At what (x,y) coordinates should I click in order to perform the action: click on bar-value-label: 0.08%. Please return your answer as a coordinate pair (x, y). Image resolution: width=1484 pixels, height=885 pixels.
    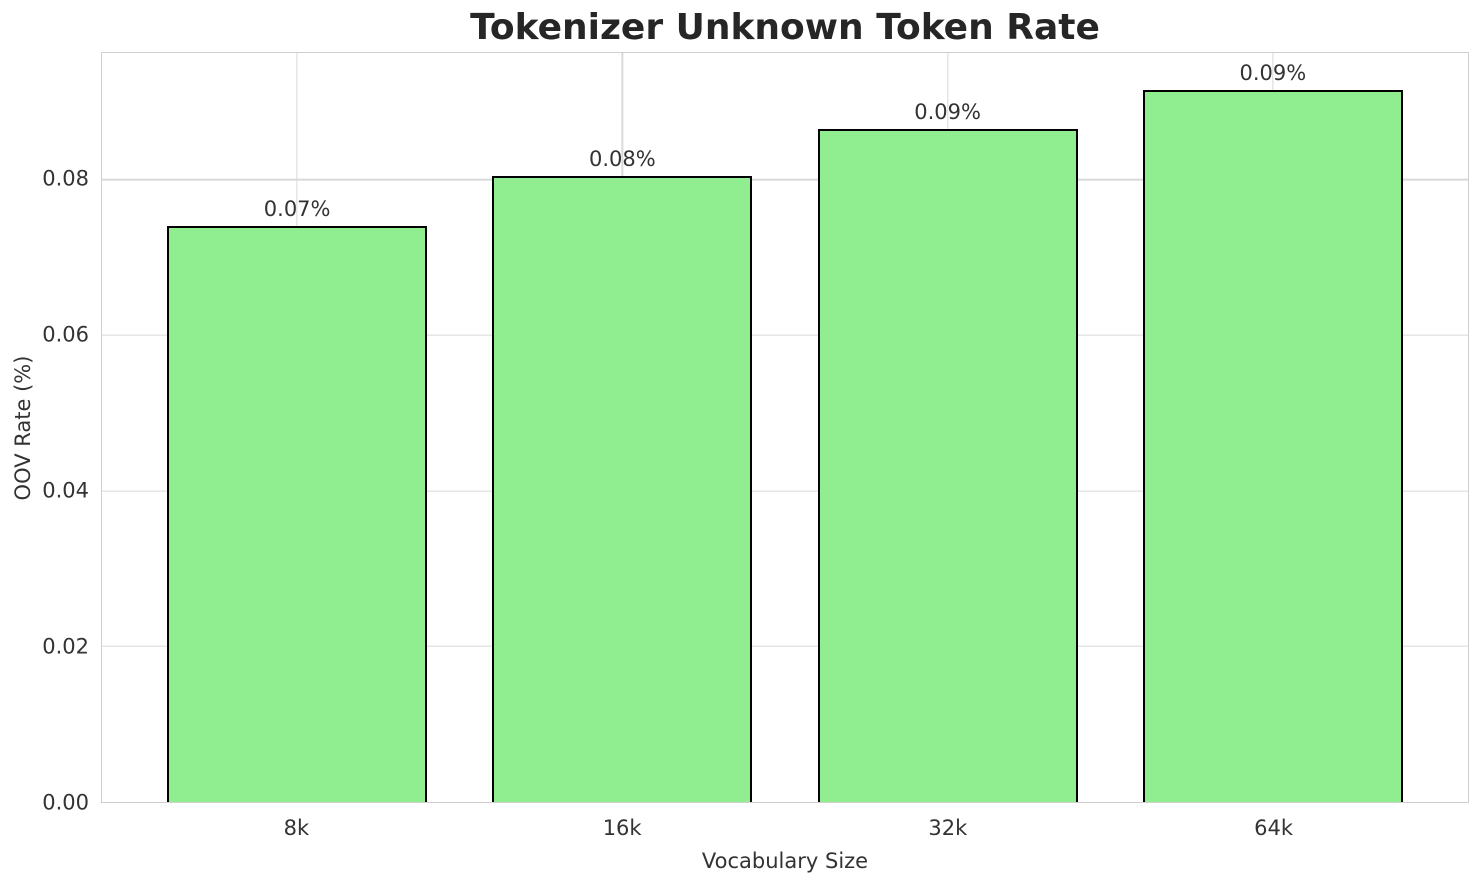
    Looking at the image, I should click on (622, 158).